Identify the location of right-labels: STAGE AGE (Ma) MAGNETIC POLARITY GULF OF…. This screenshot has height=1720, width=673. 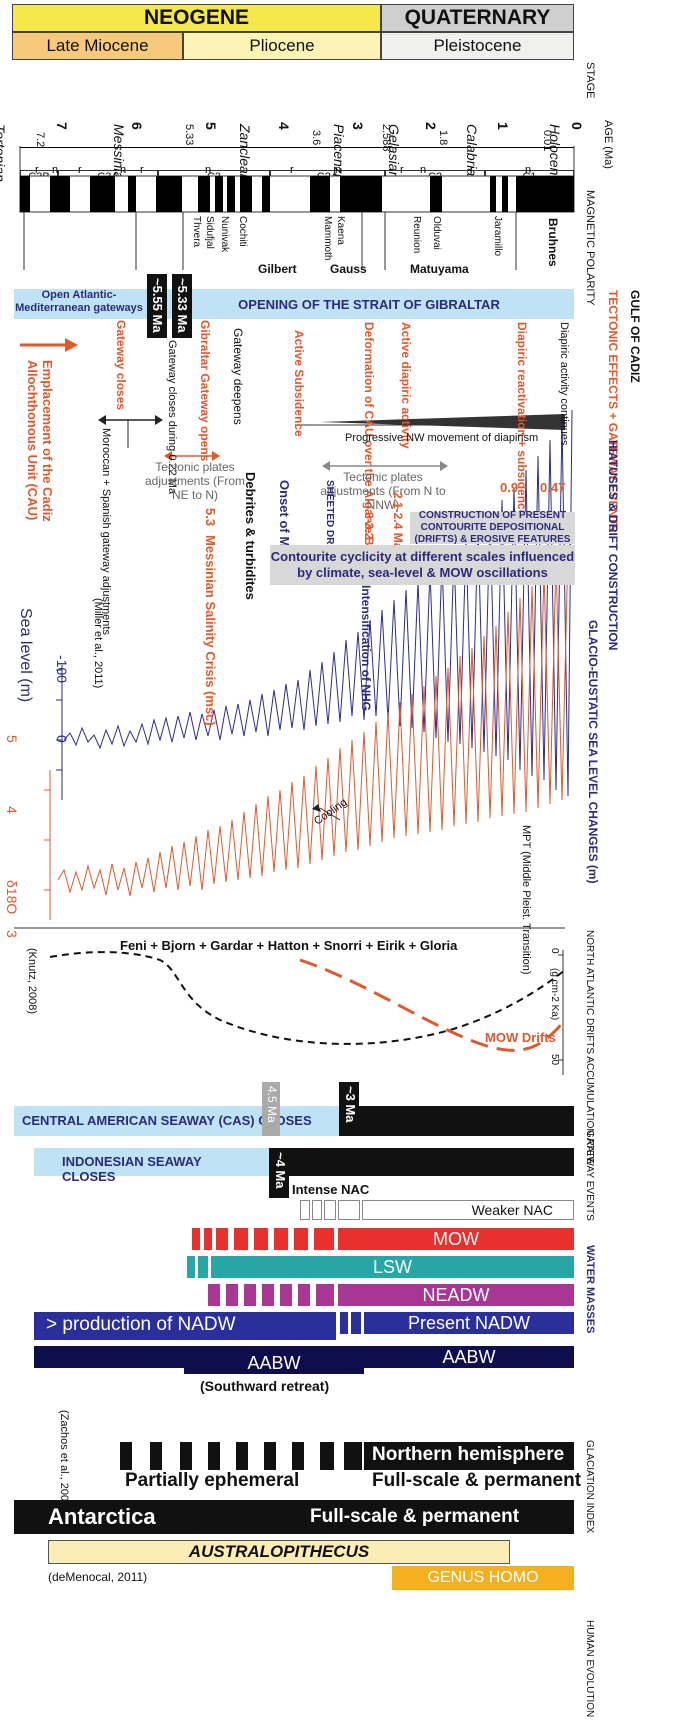
(625, 860).